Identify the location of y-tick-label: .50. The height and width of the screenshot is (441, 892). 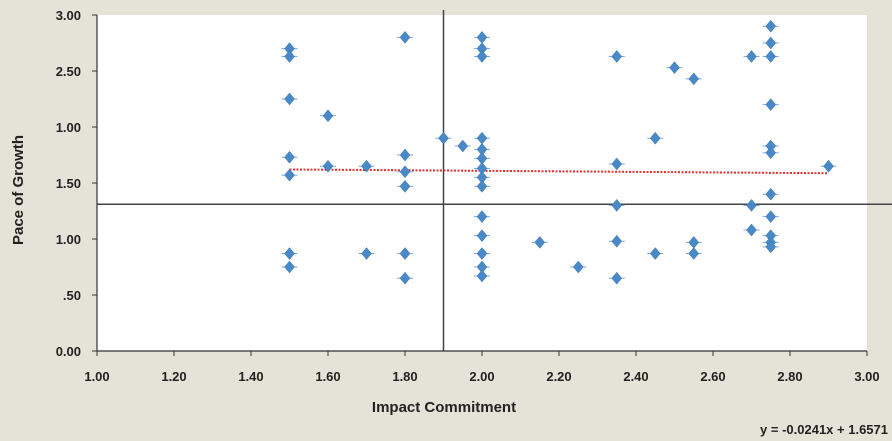
(72, 295).